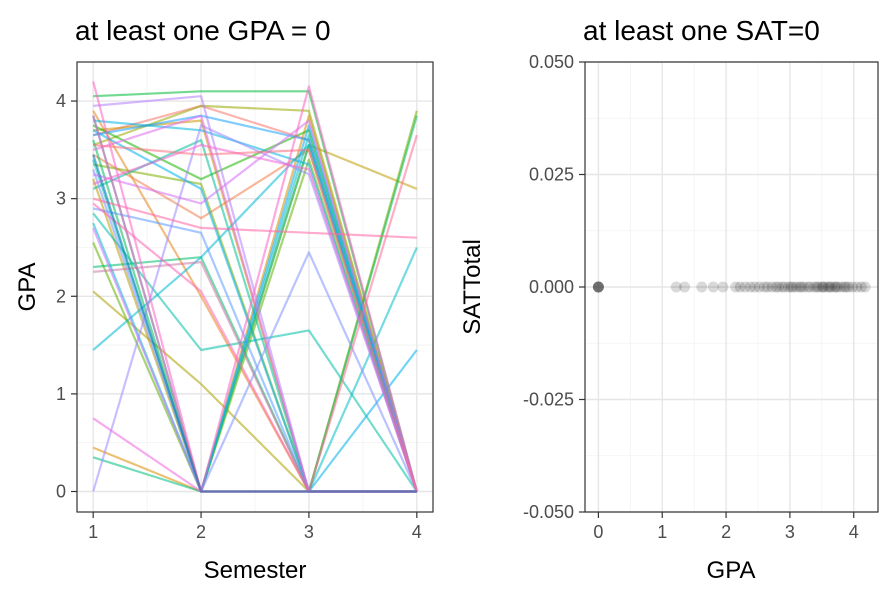 The image size is (894, 598). I want to click on left-y-tick-label: 1, so click(61, 394).